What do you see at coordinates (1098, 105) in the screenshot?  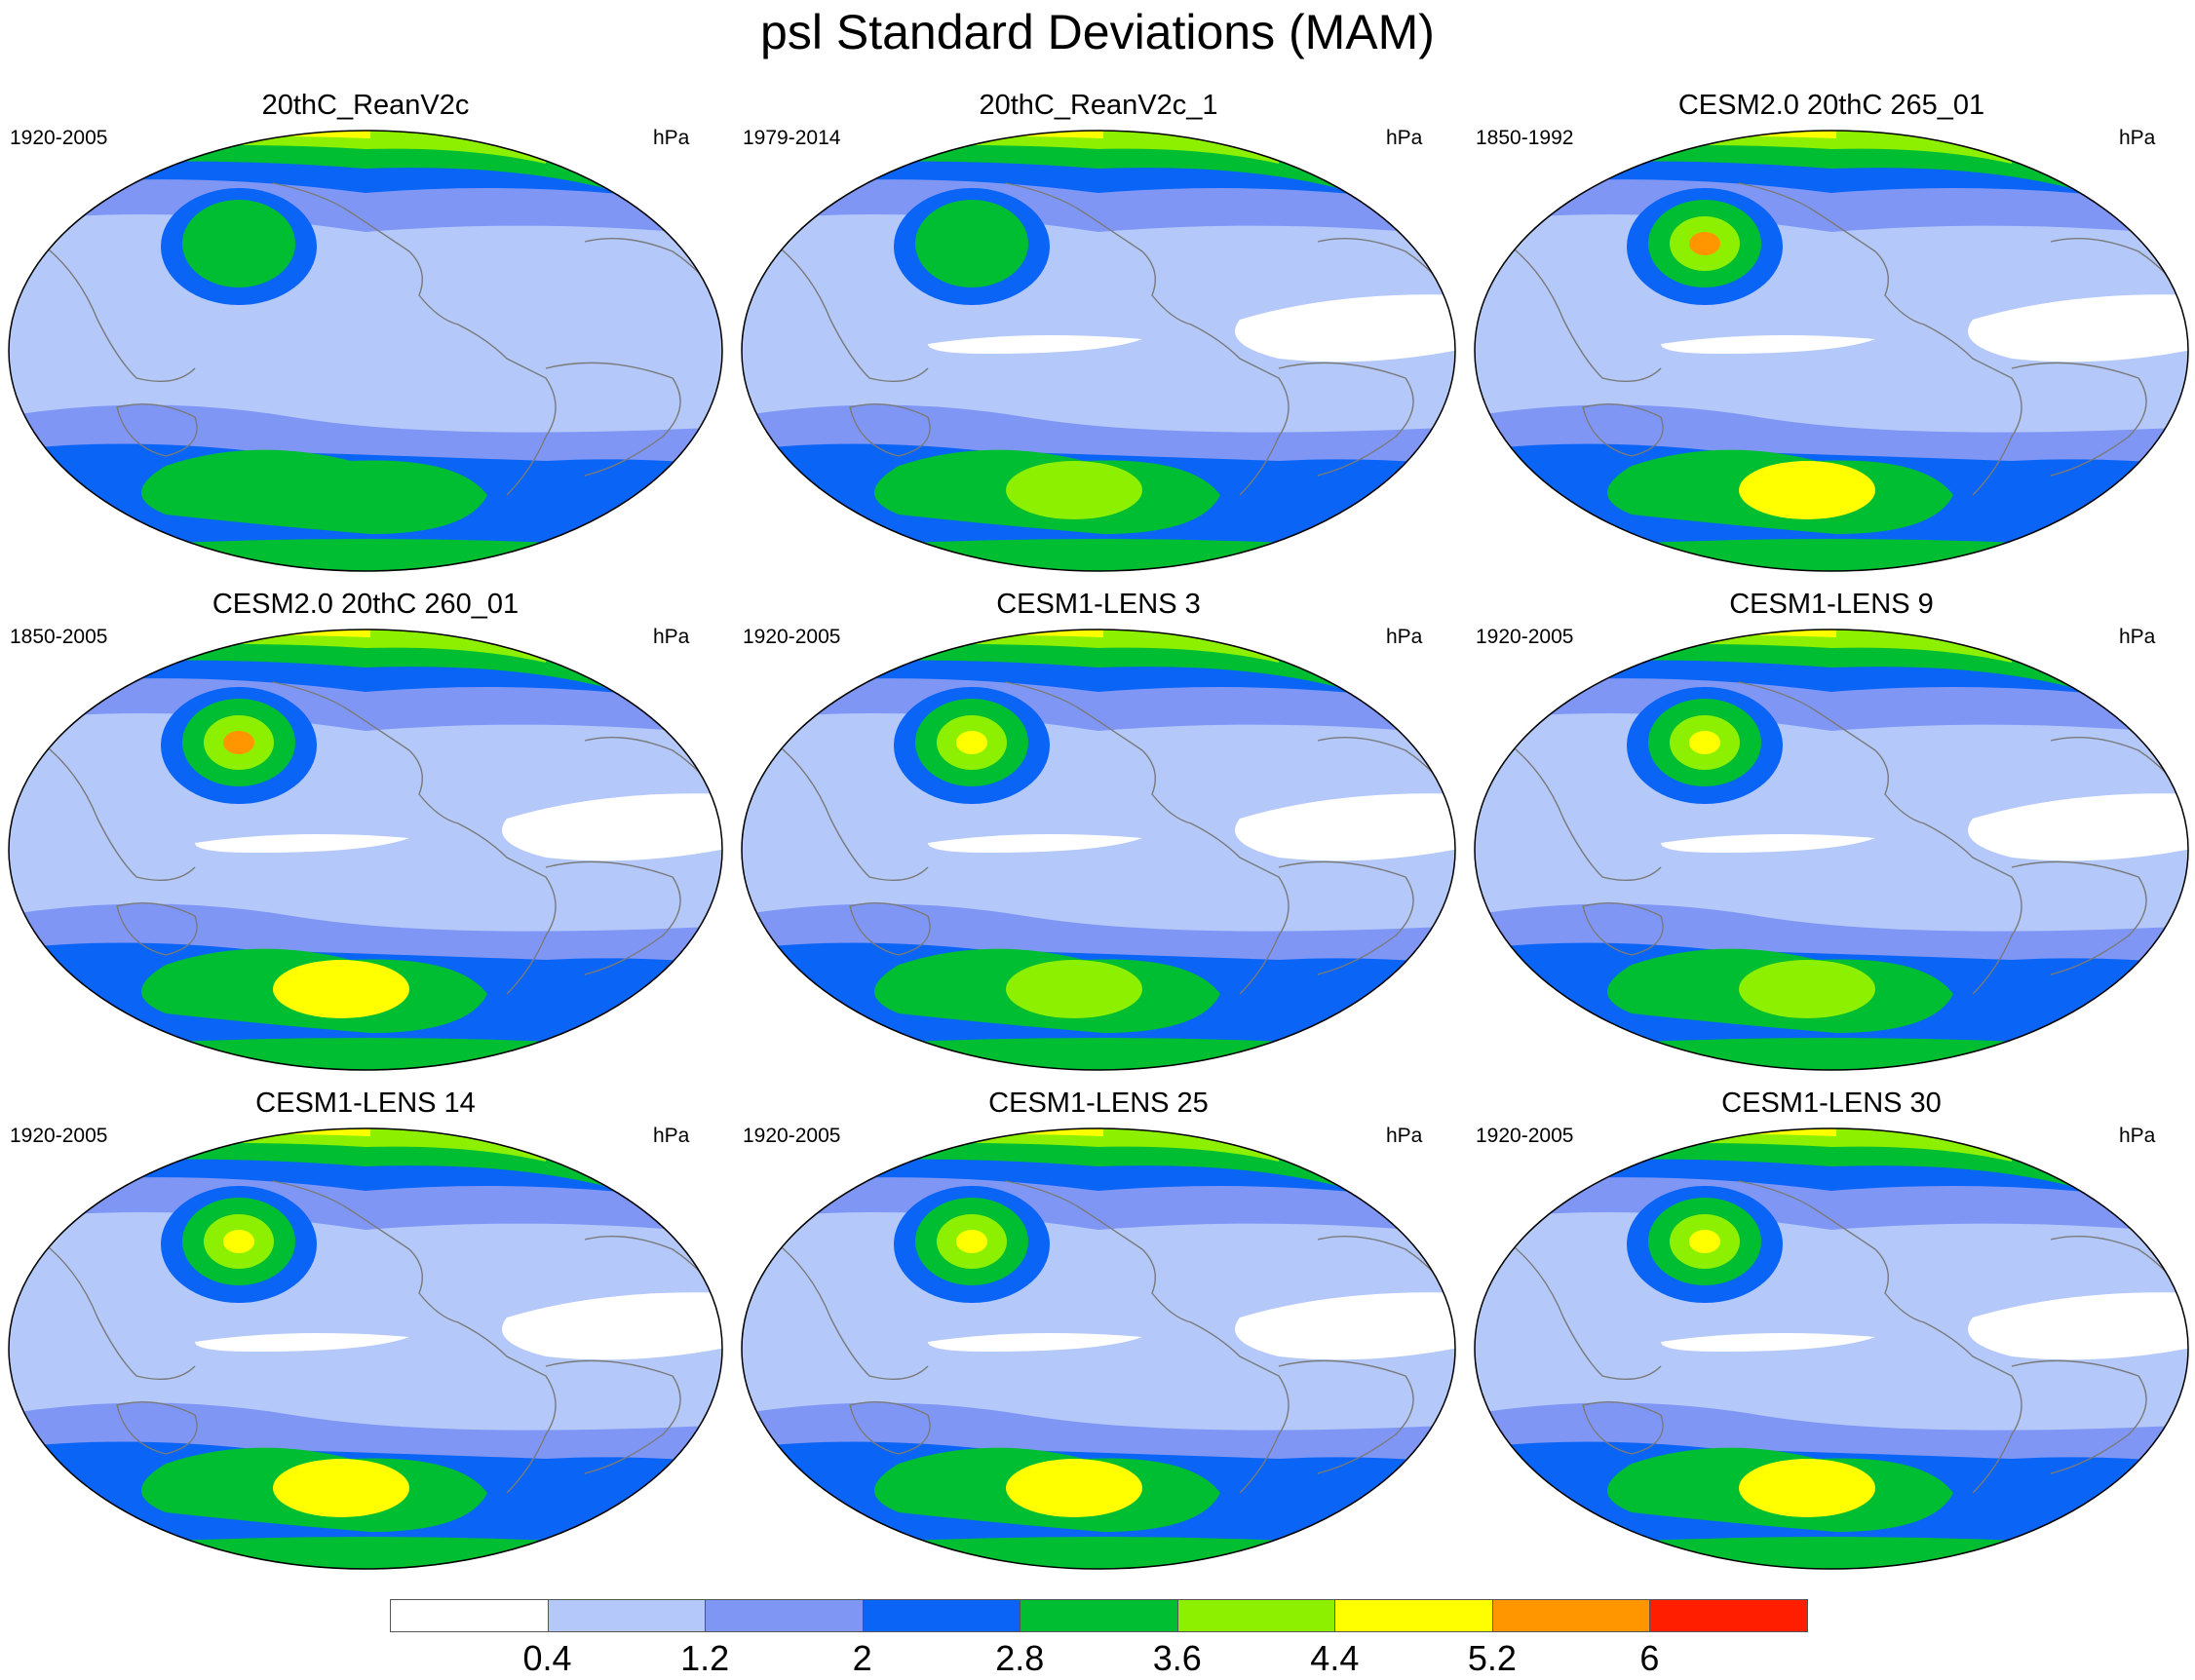 I see `panel-title: 20thC_ReanV2c_1` at bounding box center [1098, 105].